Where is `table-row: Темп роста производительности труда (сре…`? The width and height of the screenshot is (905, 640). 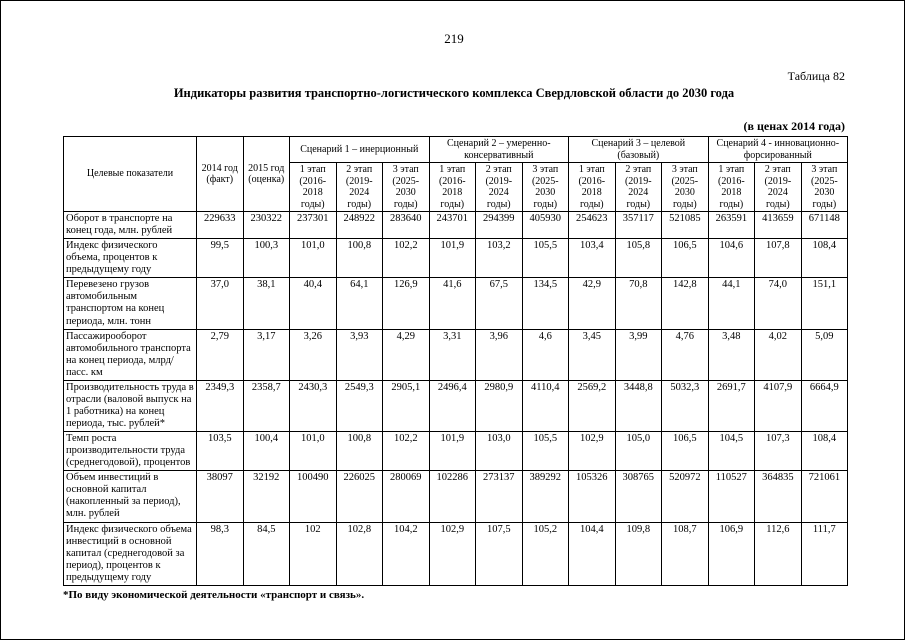
table-row: Темп роста производительности труда (сре… is located at coordinates (456, 451).